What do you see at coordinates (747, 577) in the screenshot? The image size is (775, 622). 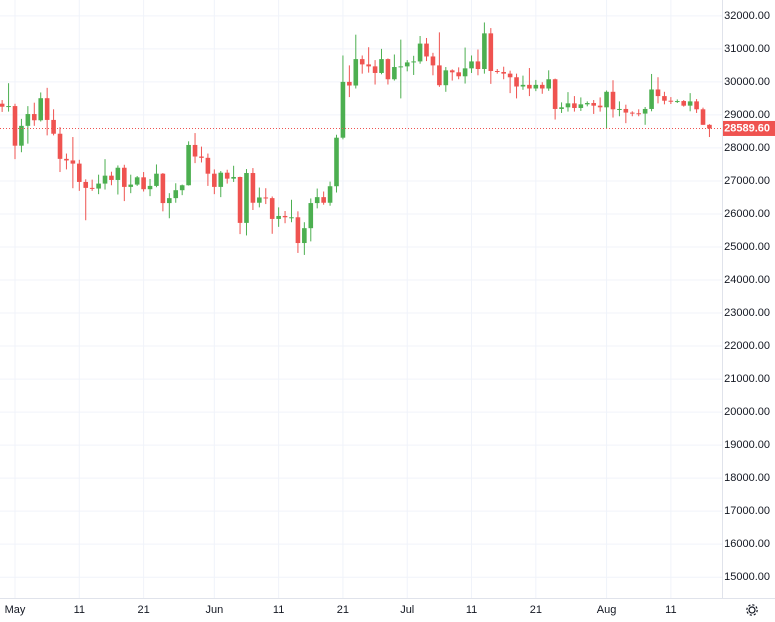 I see `y-tick-label: 15000.00` at bounding box center [747, 577].